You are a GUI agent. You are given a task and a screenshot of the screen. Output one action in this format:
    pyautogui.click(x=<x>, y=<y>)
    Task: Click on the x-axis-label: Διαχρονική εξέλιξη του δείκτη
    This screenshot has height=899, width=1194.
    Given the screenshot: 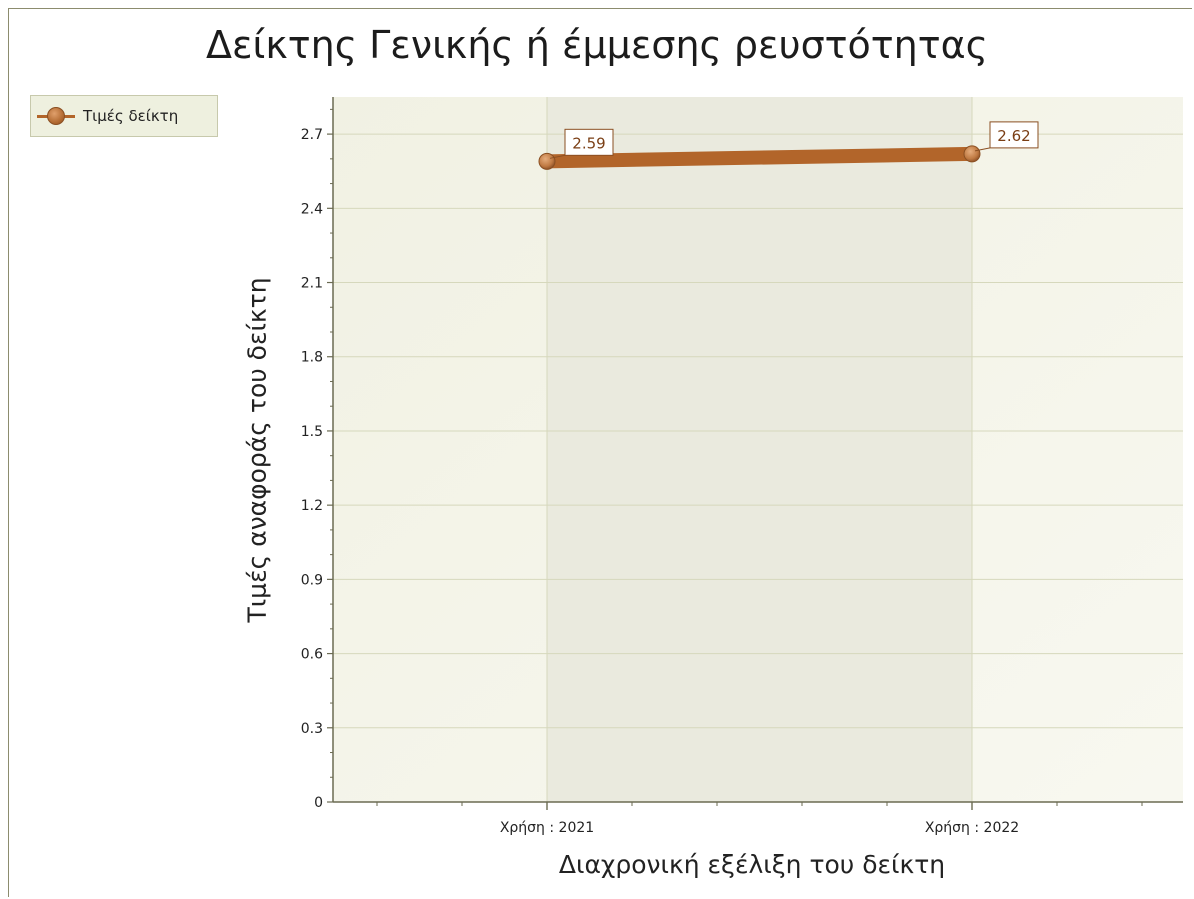 What is the action you would take?
    pyautogui.click(x=752, y=864)
    